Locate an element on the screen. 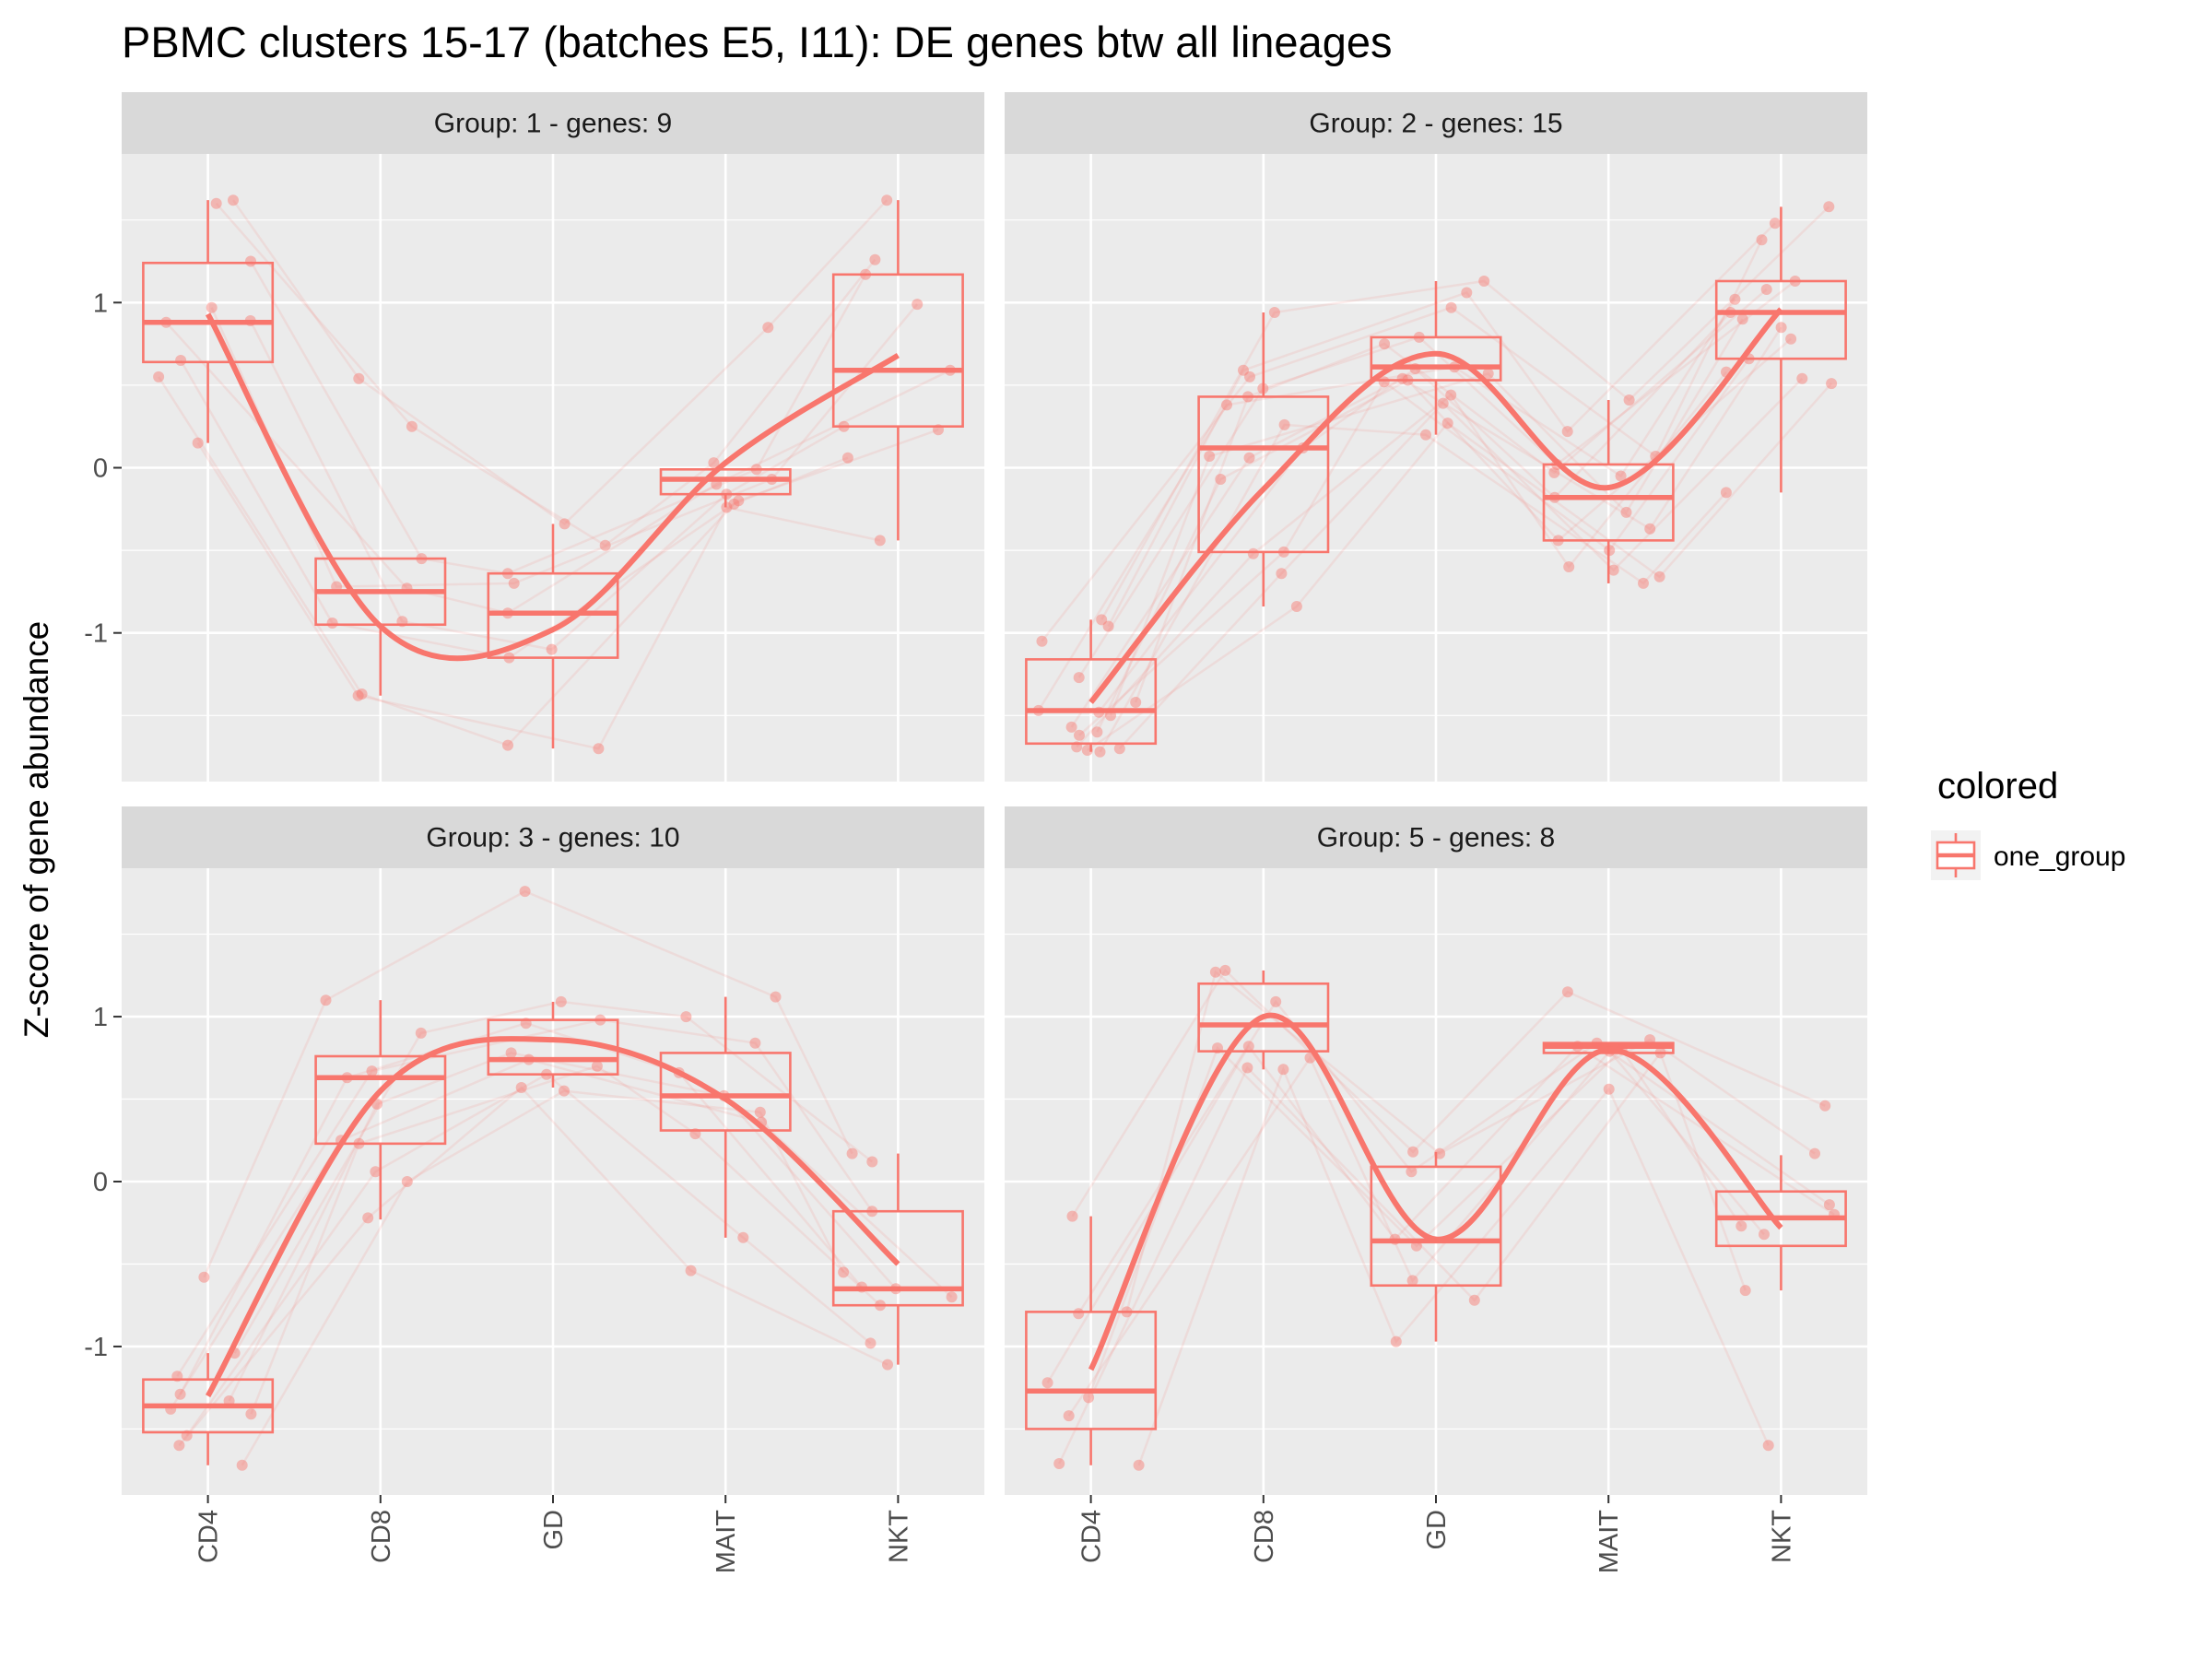 This screenshot has height=1659, width=2212. x-tick-label: CD8 is located at coordinates (1264, 1536).